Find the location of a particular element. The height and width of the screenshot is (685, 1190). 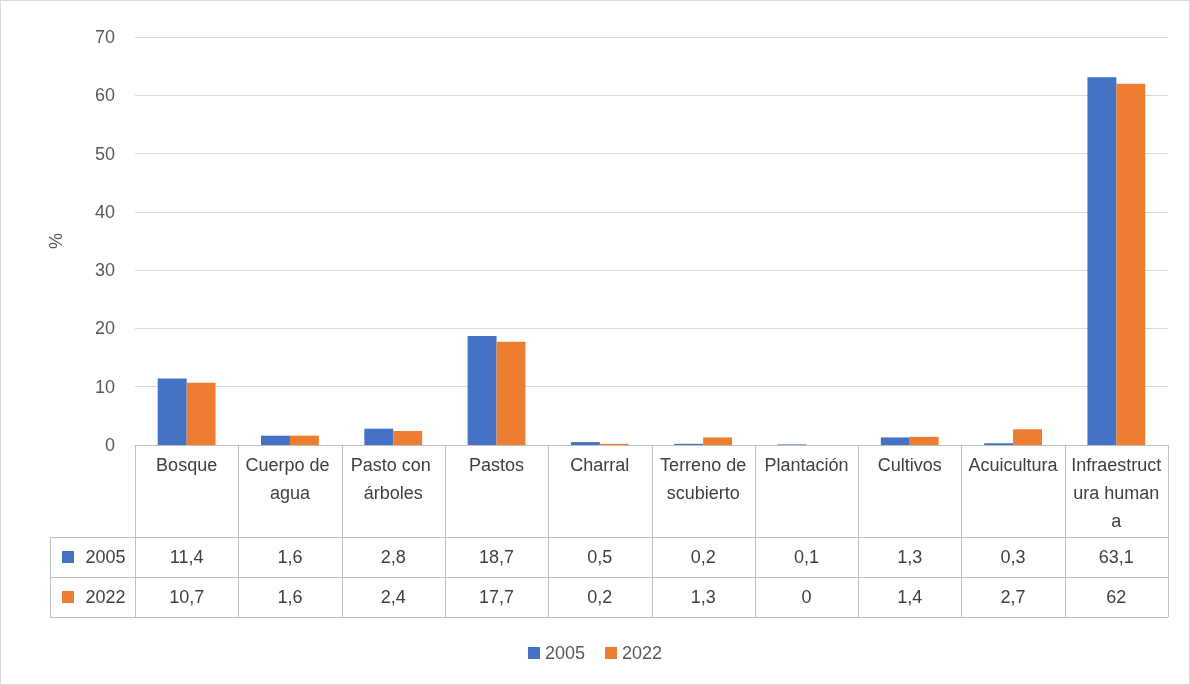

data-label: 11,4 is located at coordinates (186, 557).